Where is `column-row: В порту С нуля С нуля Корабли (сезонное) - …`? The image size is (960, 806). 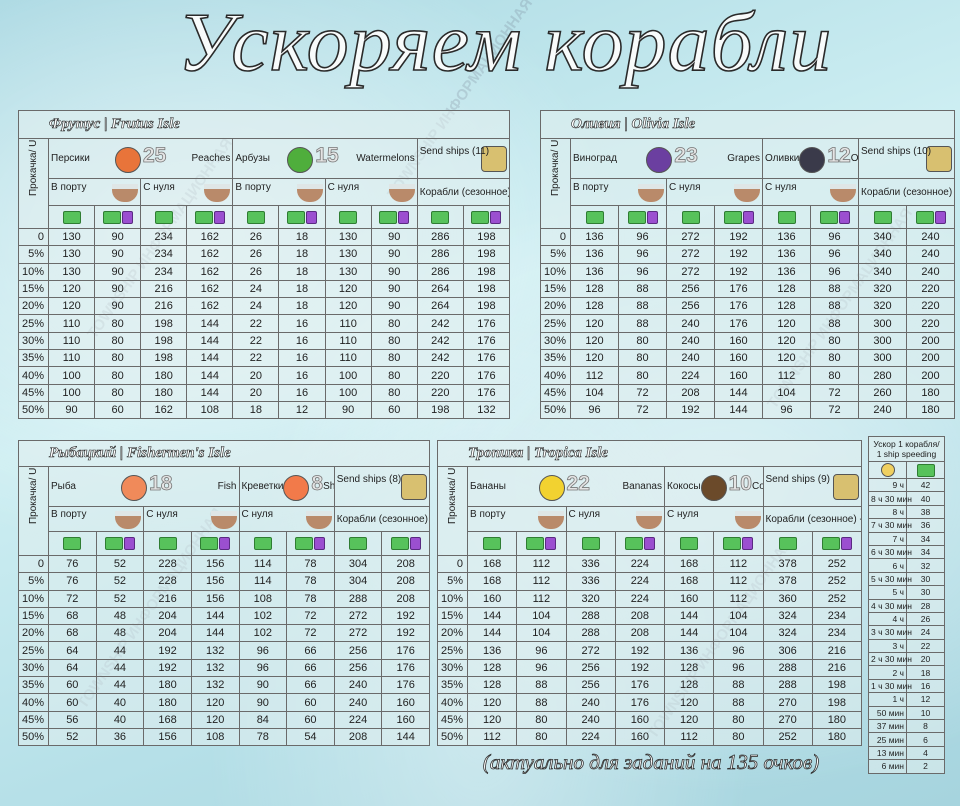
column-row: В порту С нуля С нуля Корабли (сезонное) - … is located at coordinates (225, 519).